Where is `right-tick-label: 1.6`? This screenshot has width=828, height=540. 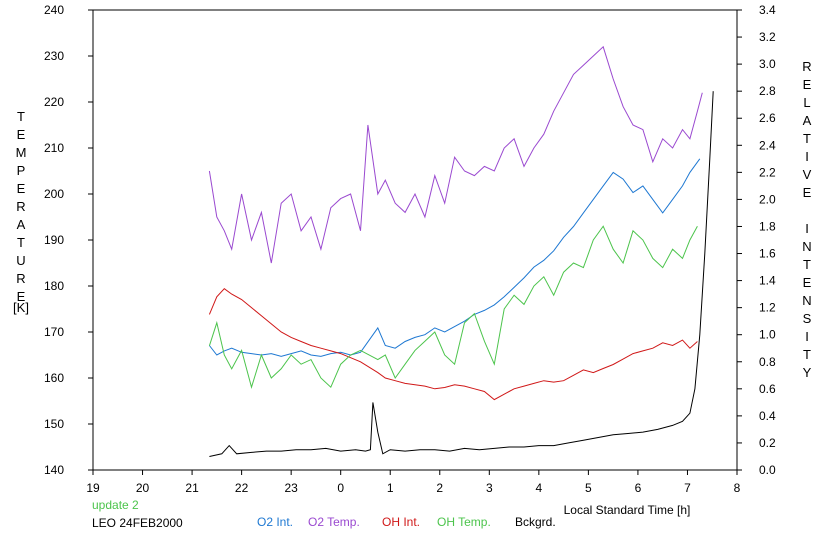
right-tick-label: 1.6 is located at coordinates (767, 254).